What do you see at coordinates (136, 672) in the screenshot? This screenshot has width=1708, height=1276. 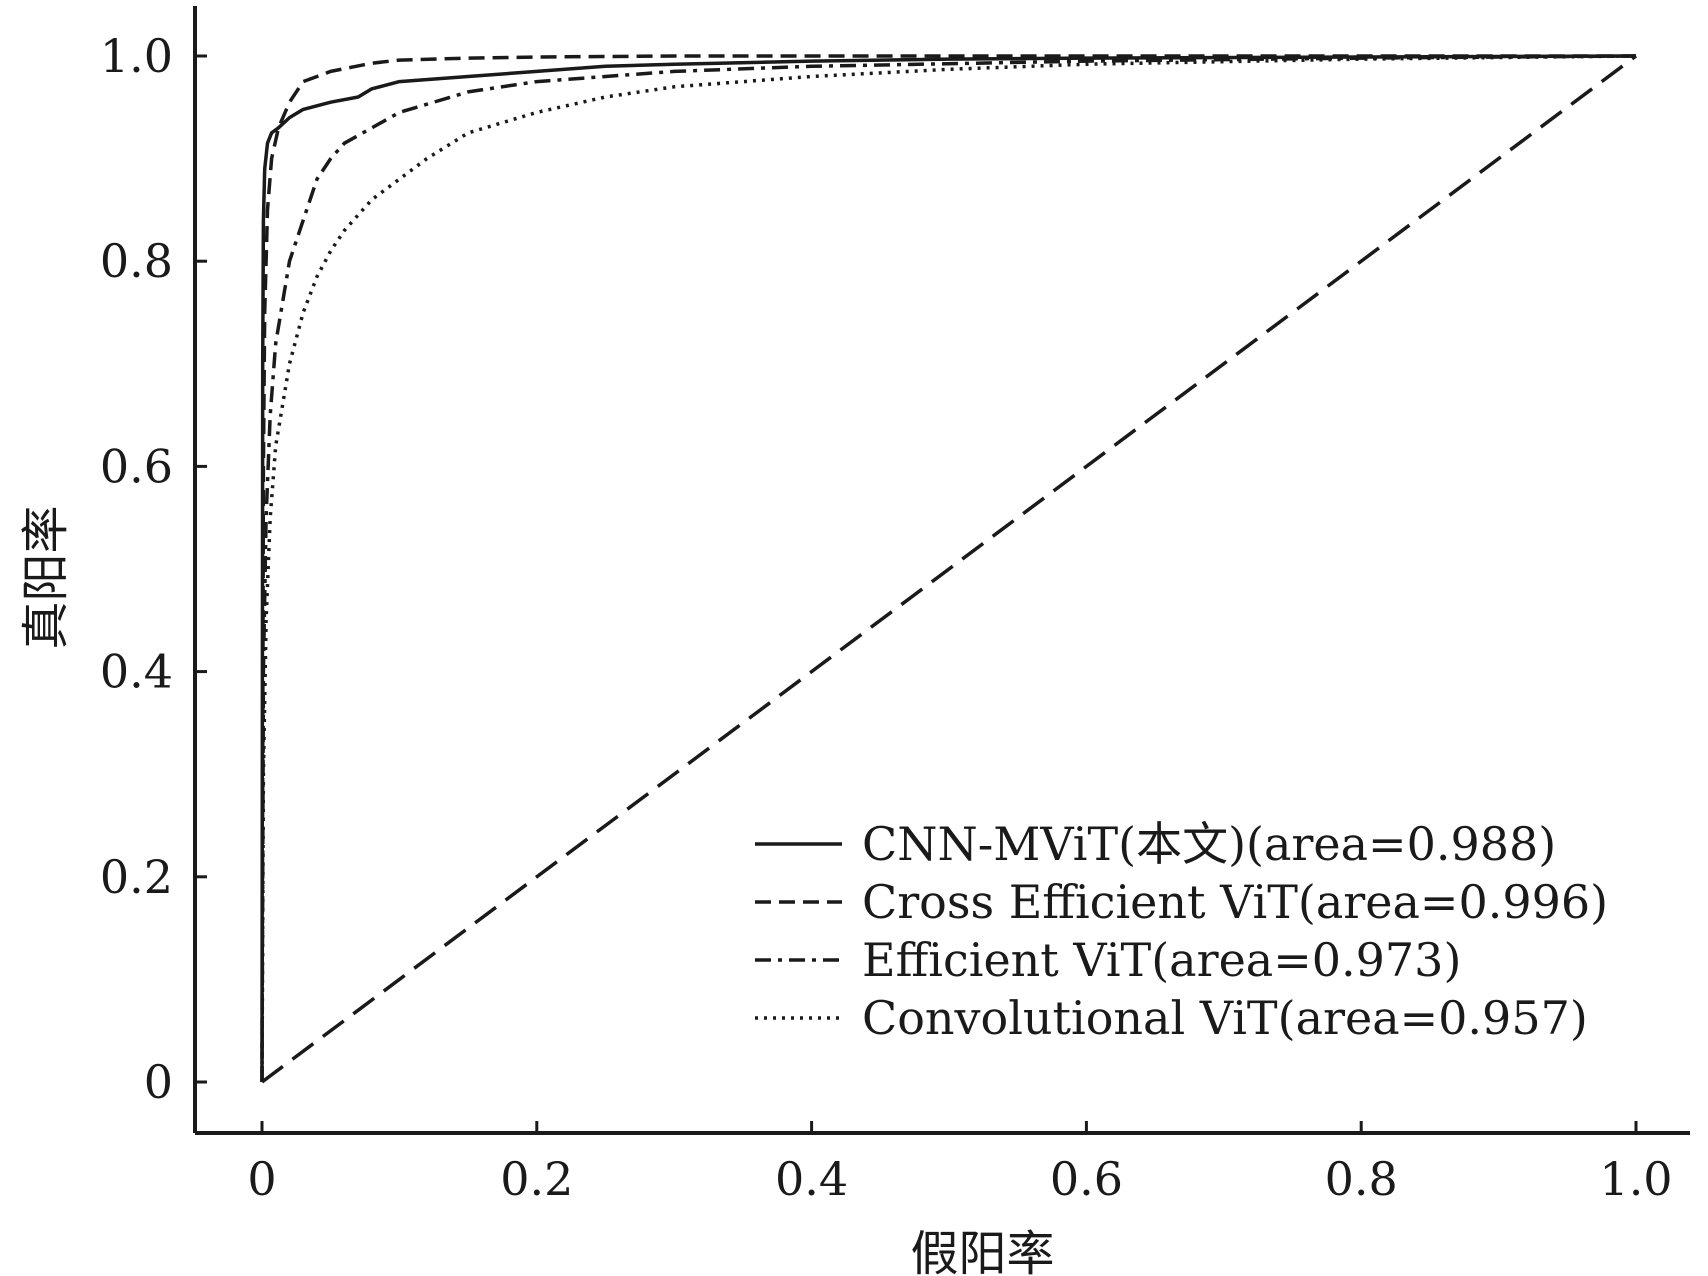 I see `y-tick-label: 0.4` at bounding box center [136, 672].